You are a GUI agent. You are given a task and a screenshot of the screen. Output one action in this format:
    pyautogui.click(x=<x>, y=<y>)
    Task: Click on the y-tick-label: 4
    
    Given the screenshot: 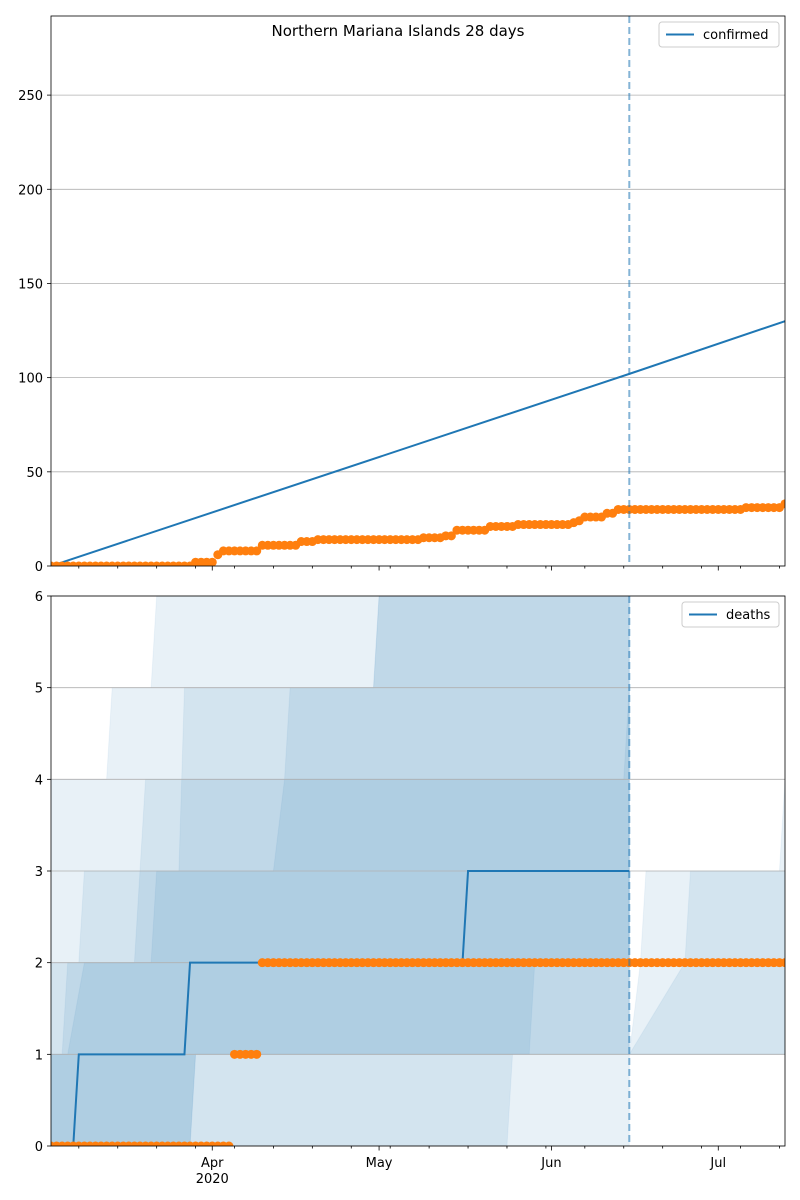 What is the action you would take?
    pyautogui.click(x=39, y=780)
    